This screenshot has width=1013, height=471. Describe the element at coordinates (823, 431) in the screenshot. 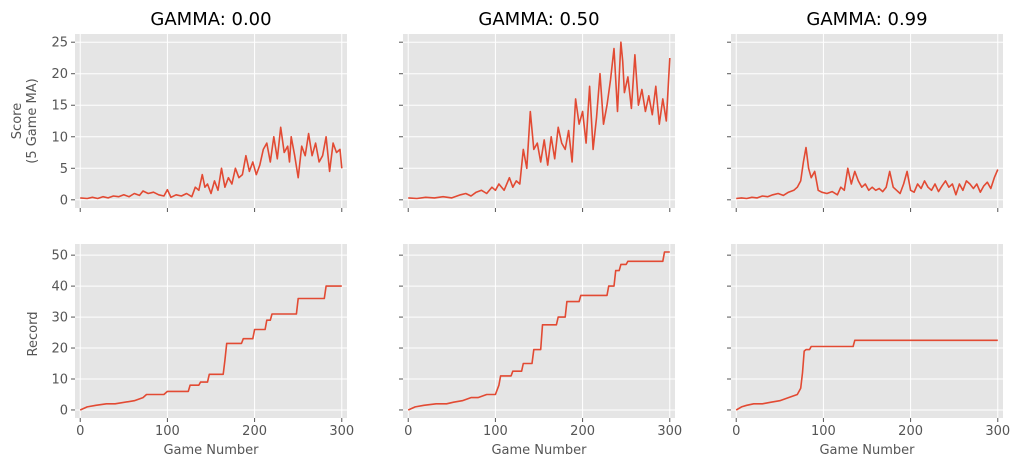

I see `panel-record-g099-xtick-label-100: 100` at that location.